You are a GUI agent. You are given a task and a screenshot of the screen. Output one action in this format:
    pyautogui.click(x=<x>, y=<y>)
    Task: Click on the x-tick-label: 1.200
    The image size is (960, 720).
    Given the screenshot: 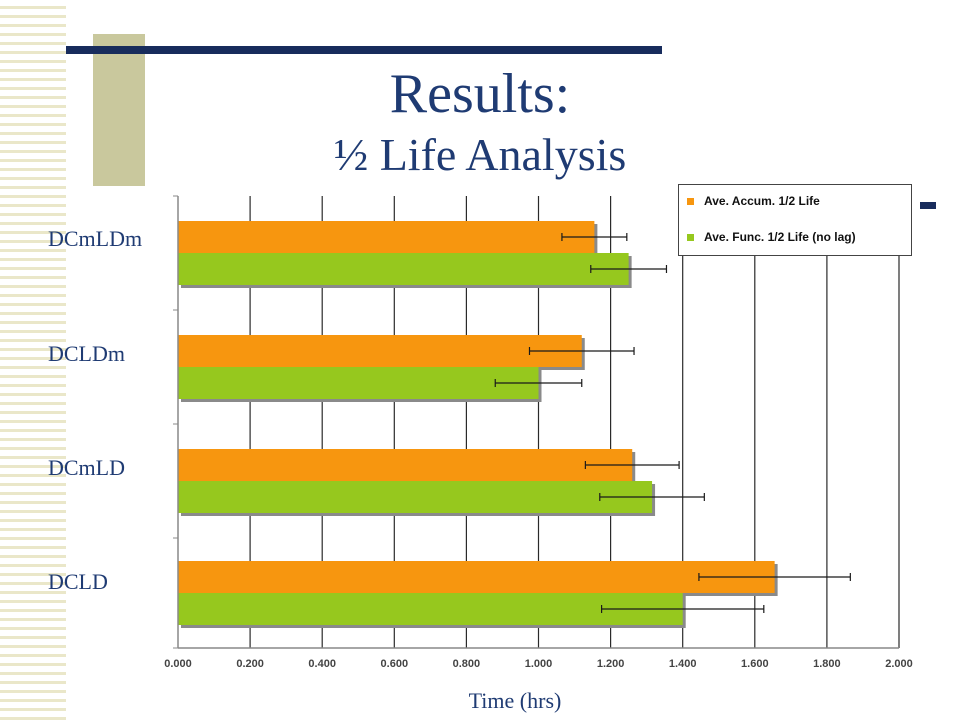 What is the action you would take?
    pyautogui.click(x=611, y=664)
    